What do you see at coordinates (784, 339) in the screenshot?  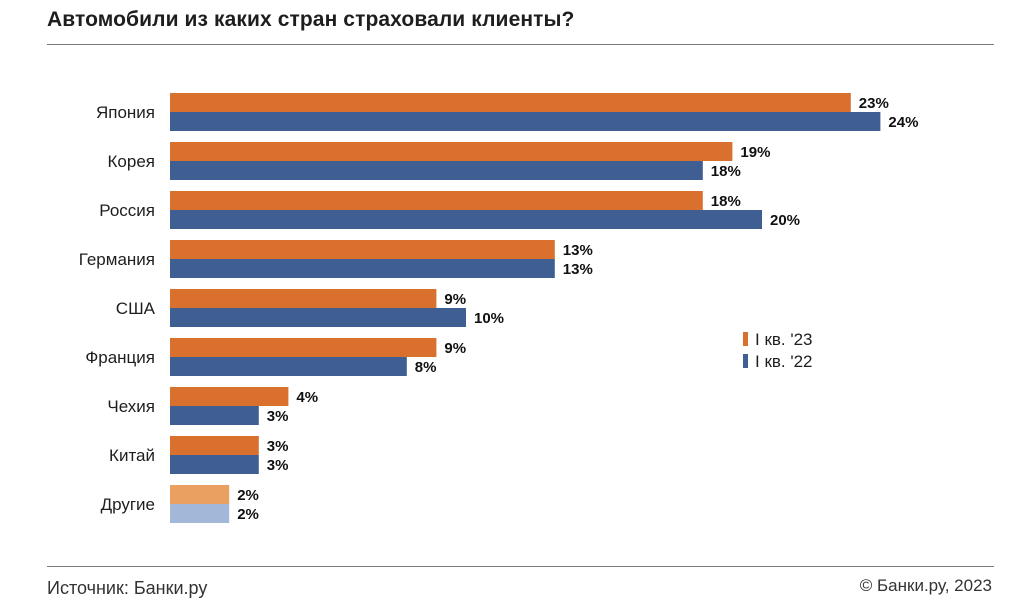 I see `legend-label: I кв. '23` at bounding box center [784, 339].